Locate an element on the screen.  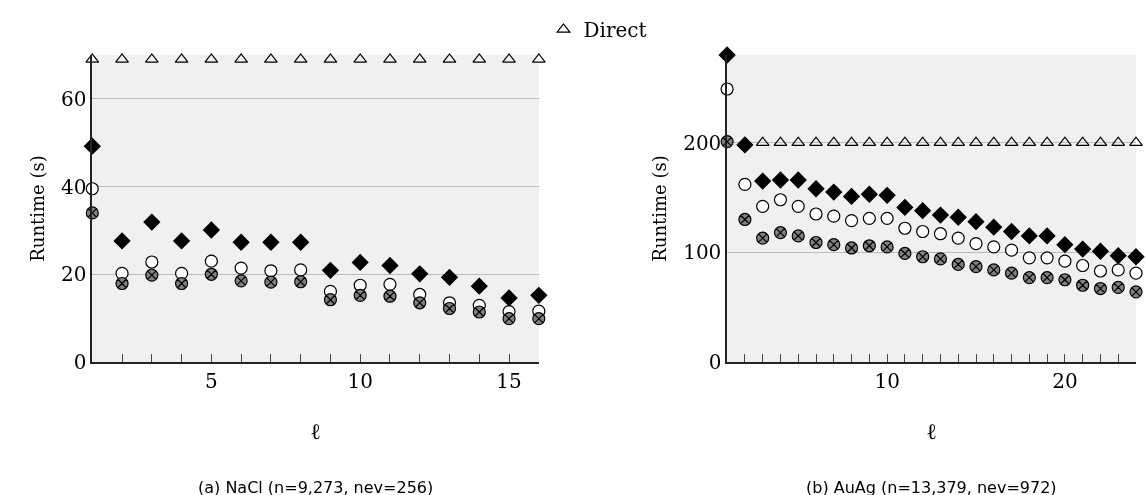
x-tick-label: 15 is located at coordinates (509, 380).